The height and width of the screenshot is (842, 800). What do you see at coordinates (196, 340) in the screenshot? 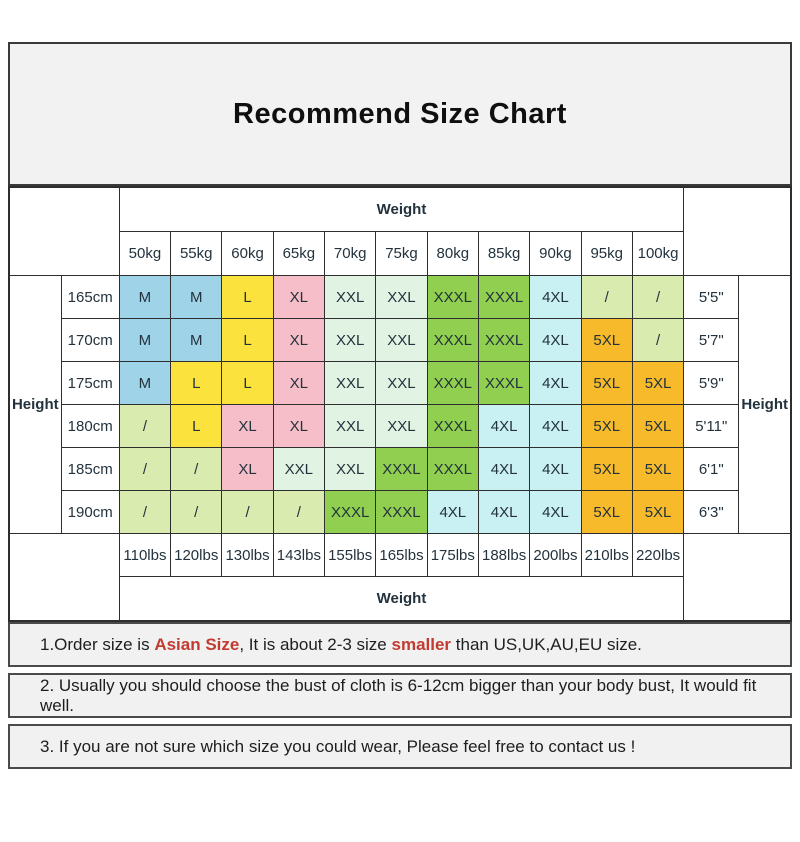
I see `size-cell-170cm-55kg: M` at bounding box center [196, 340].